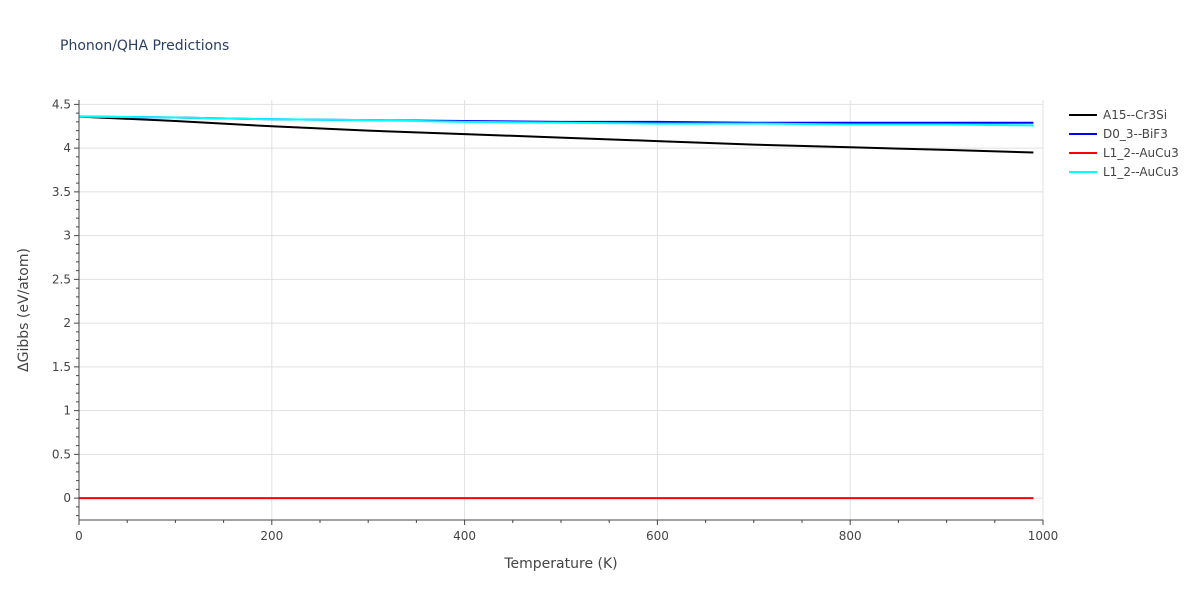 This screenshot has height=600, width=1200. What do you see at coordinates (24, 310) in the screenshot?
I see `y-axis-title: ΔGibbs (eV/atom)` at bounding box center [24, 310].